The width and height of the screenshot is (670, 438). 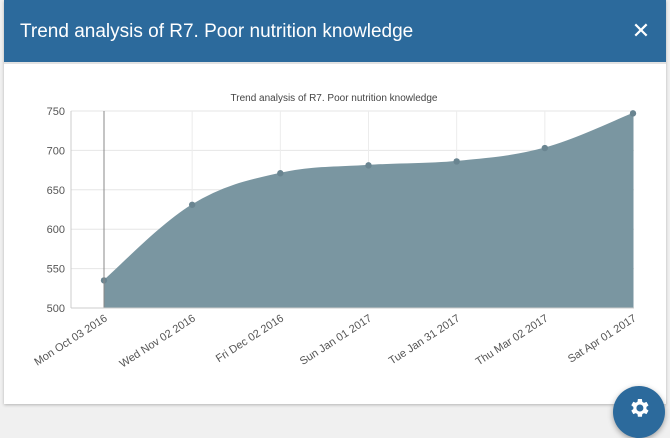 What do you see at coordinates (56, 112) in the screenshot?
I see `y-tick-label: 750` at bounding box center [56, 112].